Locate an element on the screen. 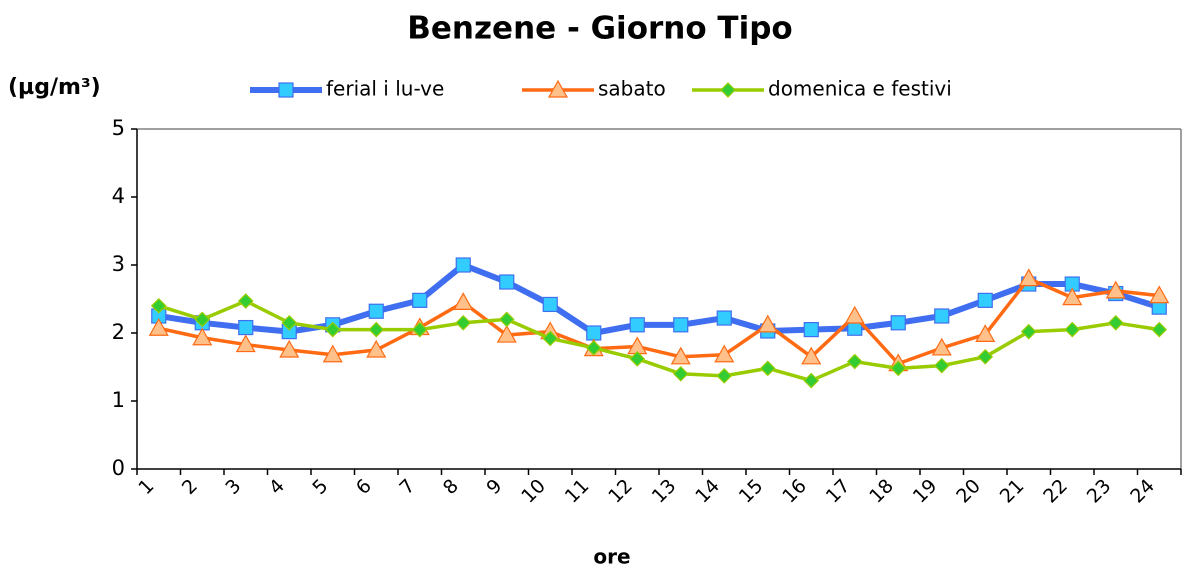 This screenshot has height=570, width=1183. legend-label: ferial i lu-ve is located at coordinates (385, 89).